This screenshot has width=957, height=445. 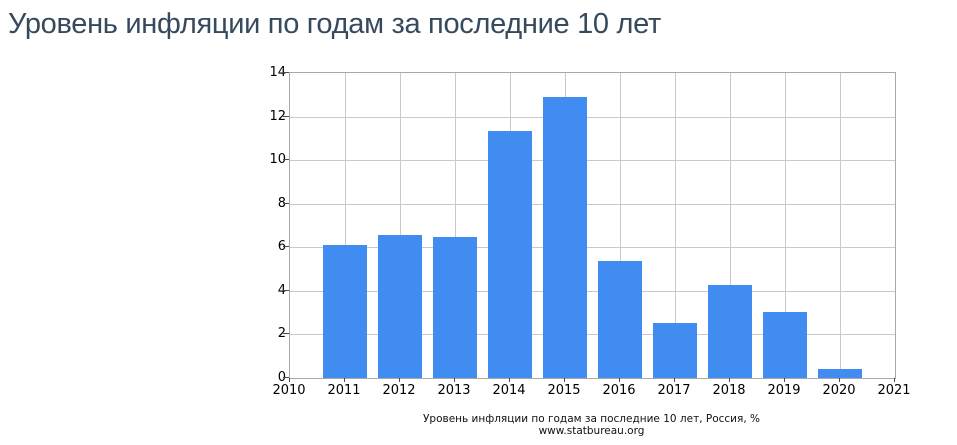 What do you see at coordinates (619, 390) in the screenshot?
I see `x-tick-label: 2016` at bounding box center [619, 390].